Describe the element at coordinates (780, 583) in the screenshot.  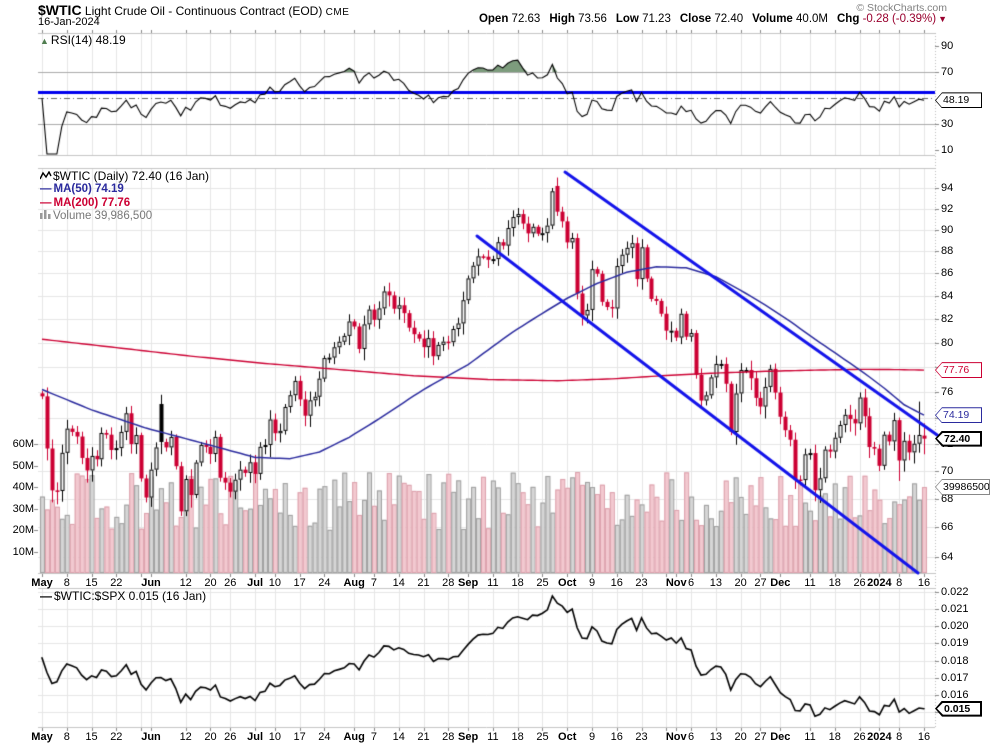
I see `x-axis-label: Dec` at that location.